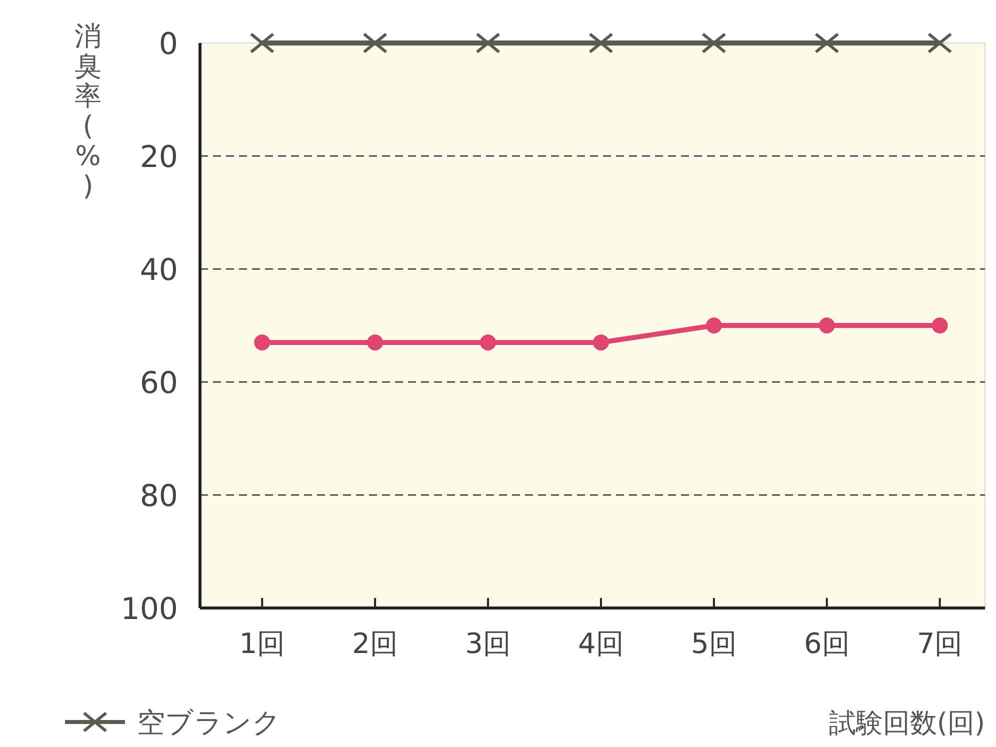 The image size is (996, 747). What do you see at coordinates (88, 111) in the screenshot?
I see `y-axis-title: 消臭率(%)` at bounding box center [88, 111].